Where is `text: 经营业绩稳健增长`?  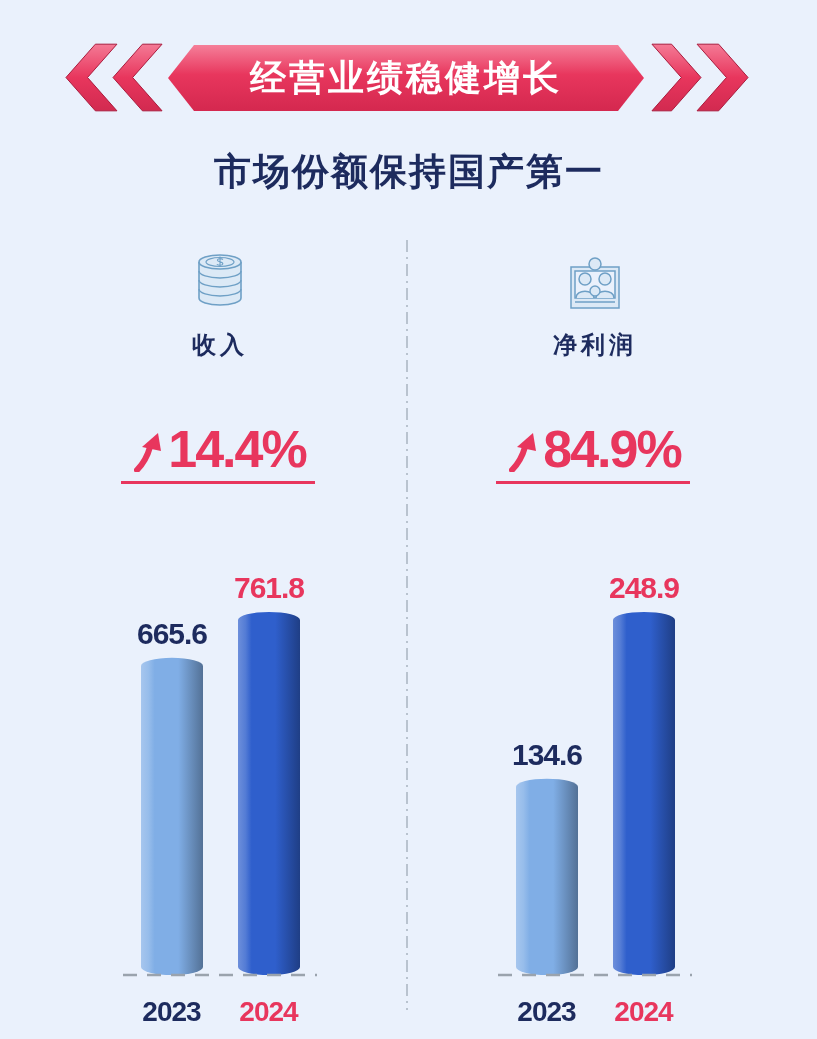 text: 经营业绩稳健增长 is located at coordinates (405, 78).